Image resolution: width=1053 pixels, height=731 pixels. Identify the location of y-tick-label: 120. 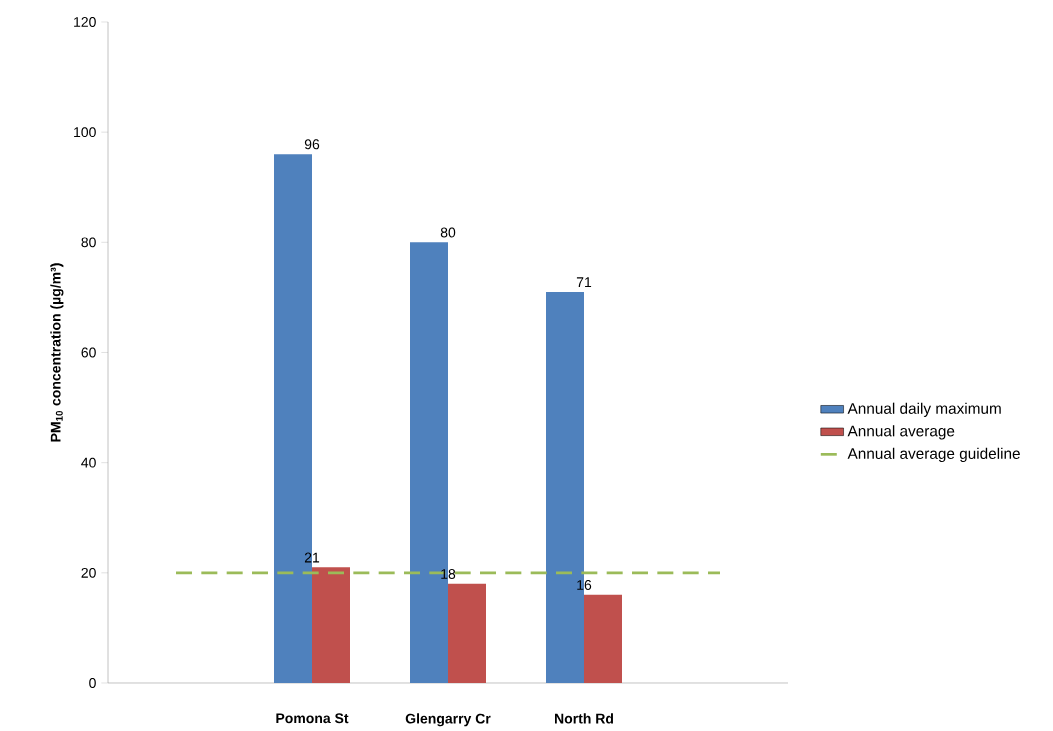
(85, 22).